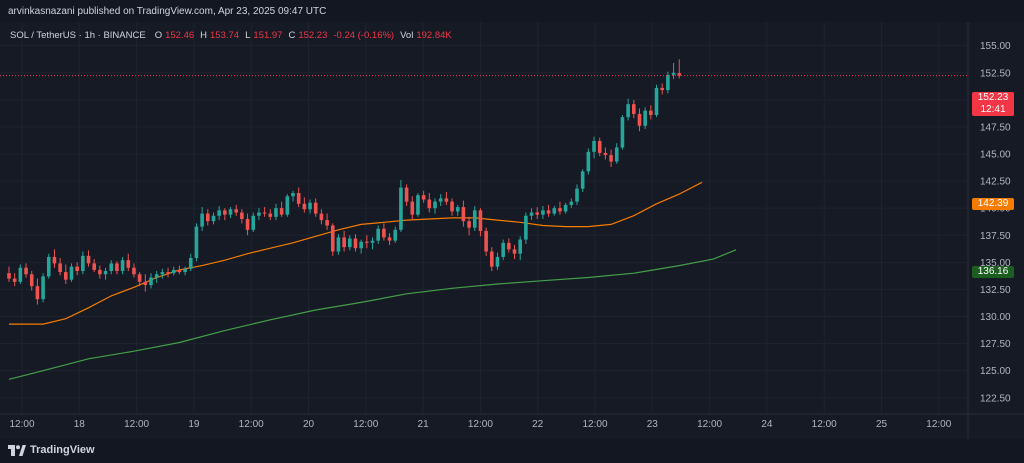 The height and width of the screenshot is (463, 1024). Describe the element at coordinates (995, 182) in the screenshot. I see `y-tick-label: 142.50` at that location.